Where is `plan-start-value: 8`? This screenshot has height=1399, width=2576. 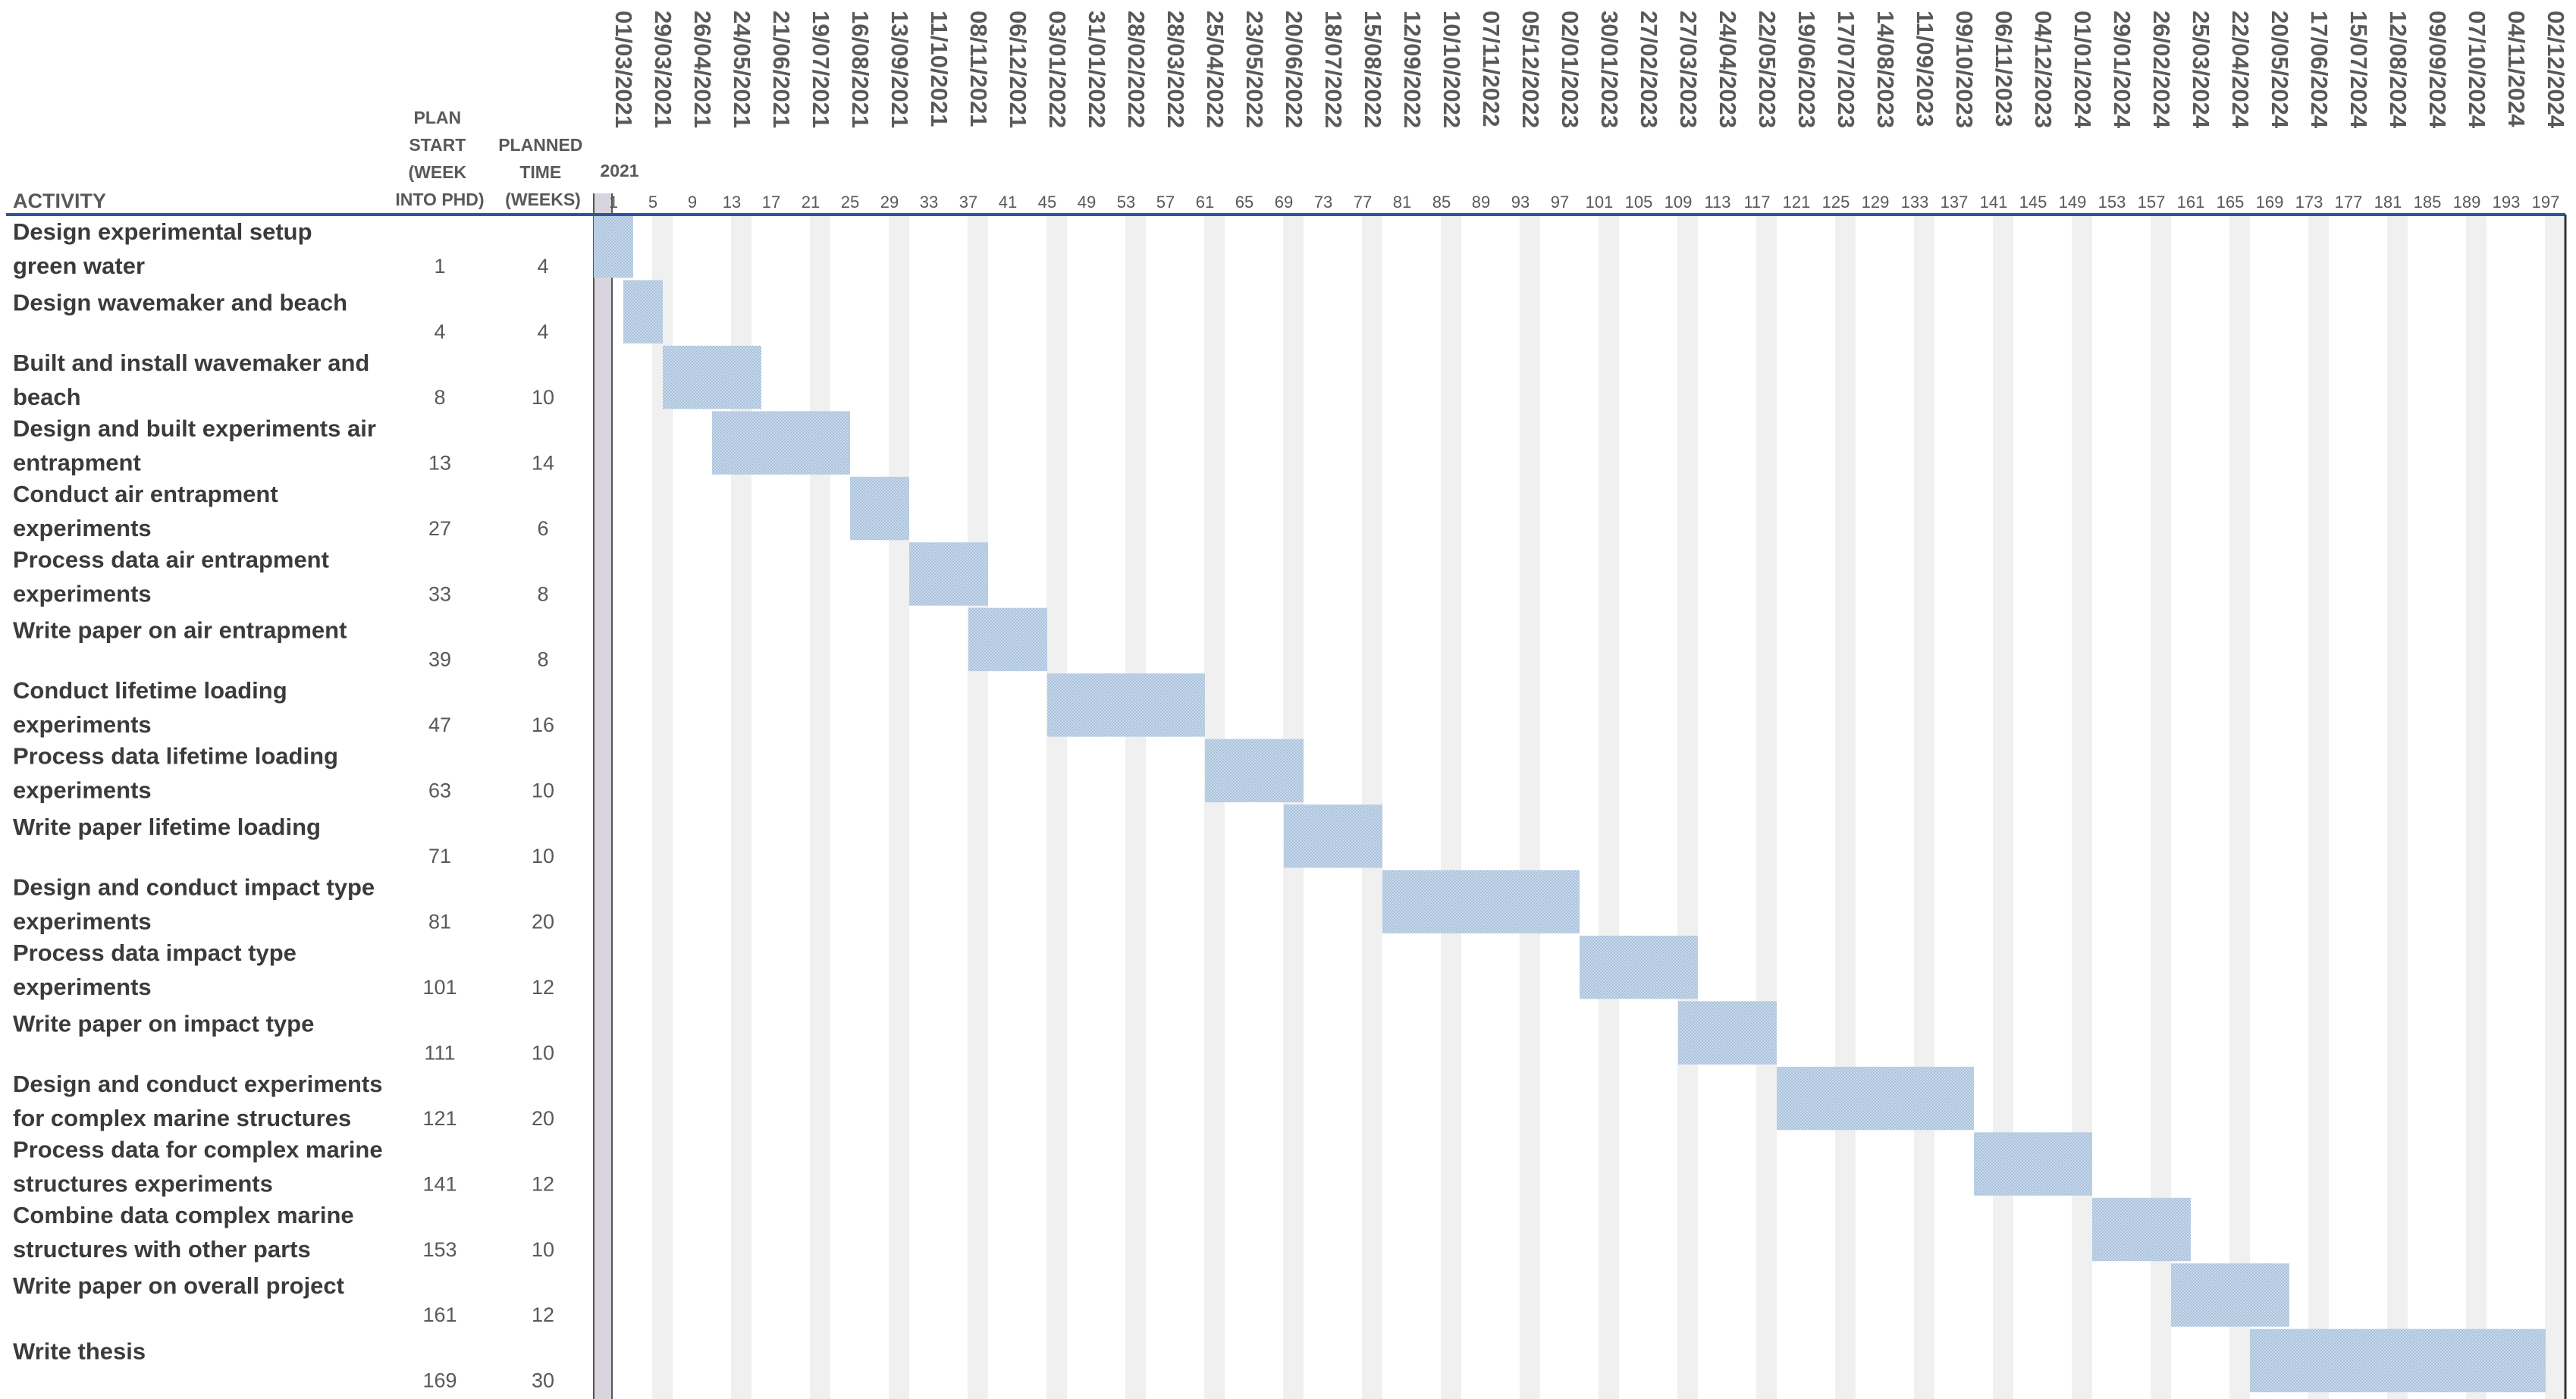 plan-start-value: 8 is located at coordinates (439, 397).